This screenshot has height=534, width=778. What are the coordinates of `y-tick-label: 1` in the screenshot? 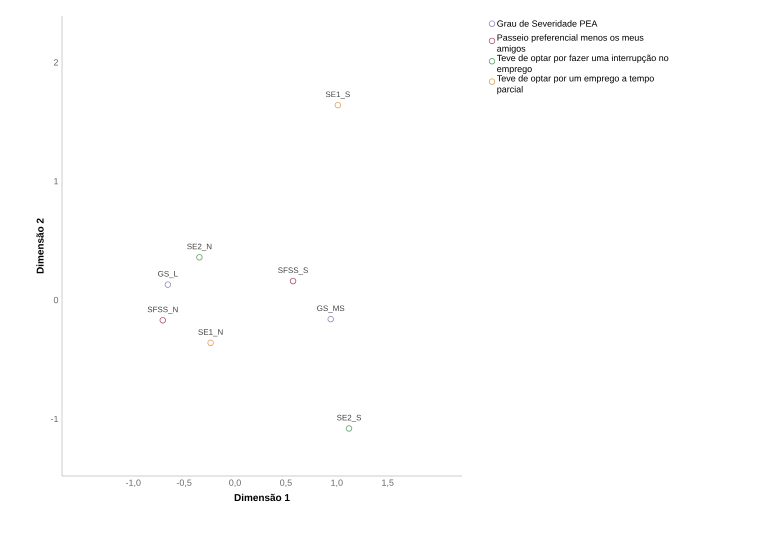 It's located at (56, 181).